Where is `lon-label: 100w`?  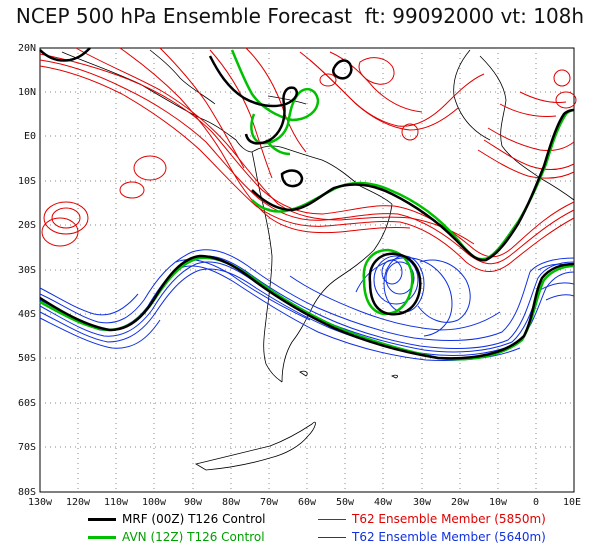
lon-label: 100w is located at coordinates (154, 502).